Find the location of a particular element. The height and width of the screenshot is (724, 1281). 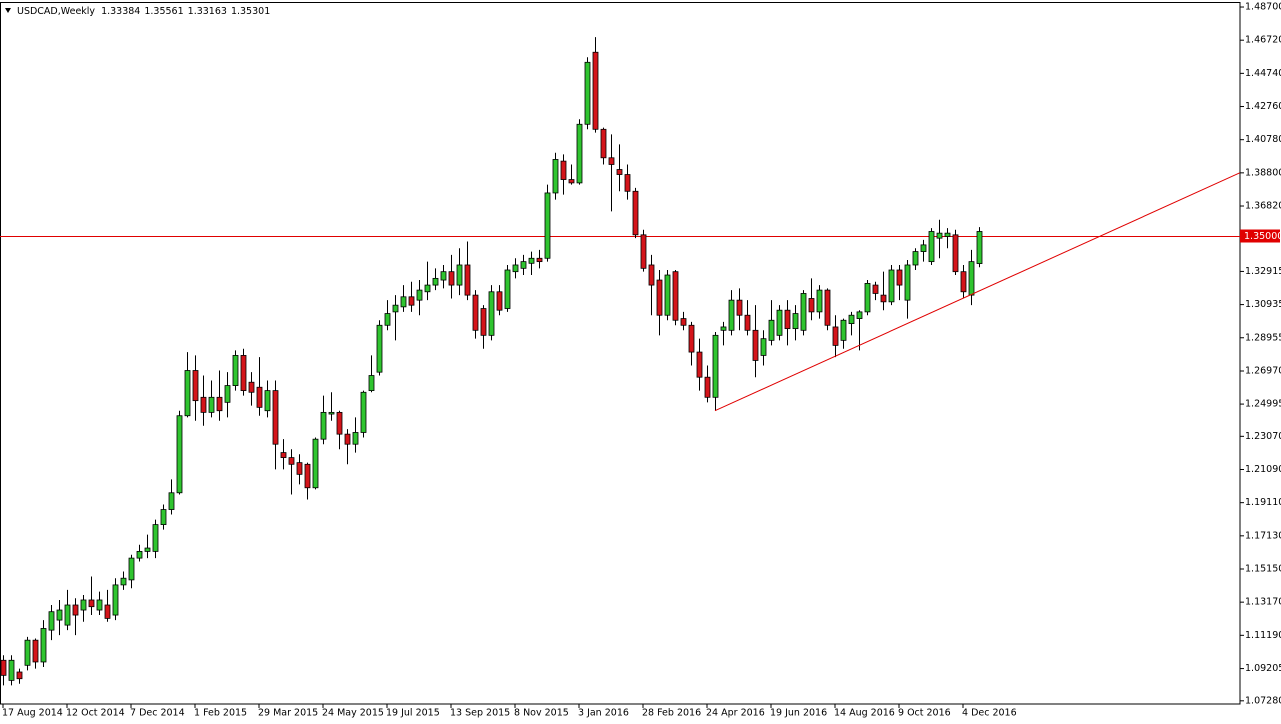

x-tick-label: 19 Jun 2016 is located at coordinates (798, 713).